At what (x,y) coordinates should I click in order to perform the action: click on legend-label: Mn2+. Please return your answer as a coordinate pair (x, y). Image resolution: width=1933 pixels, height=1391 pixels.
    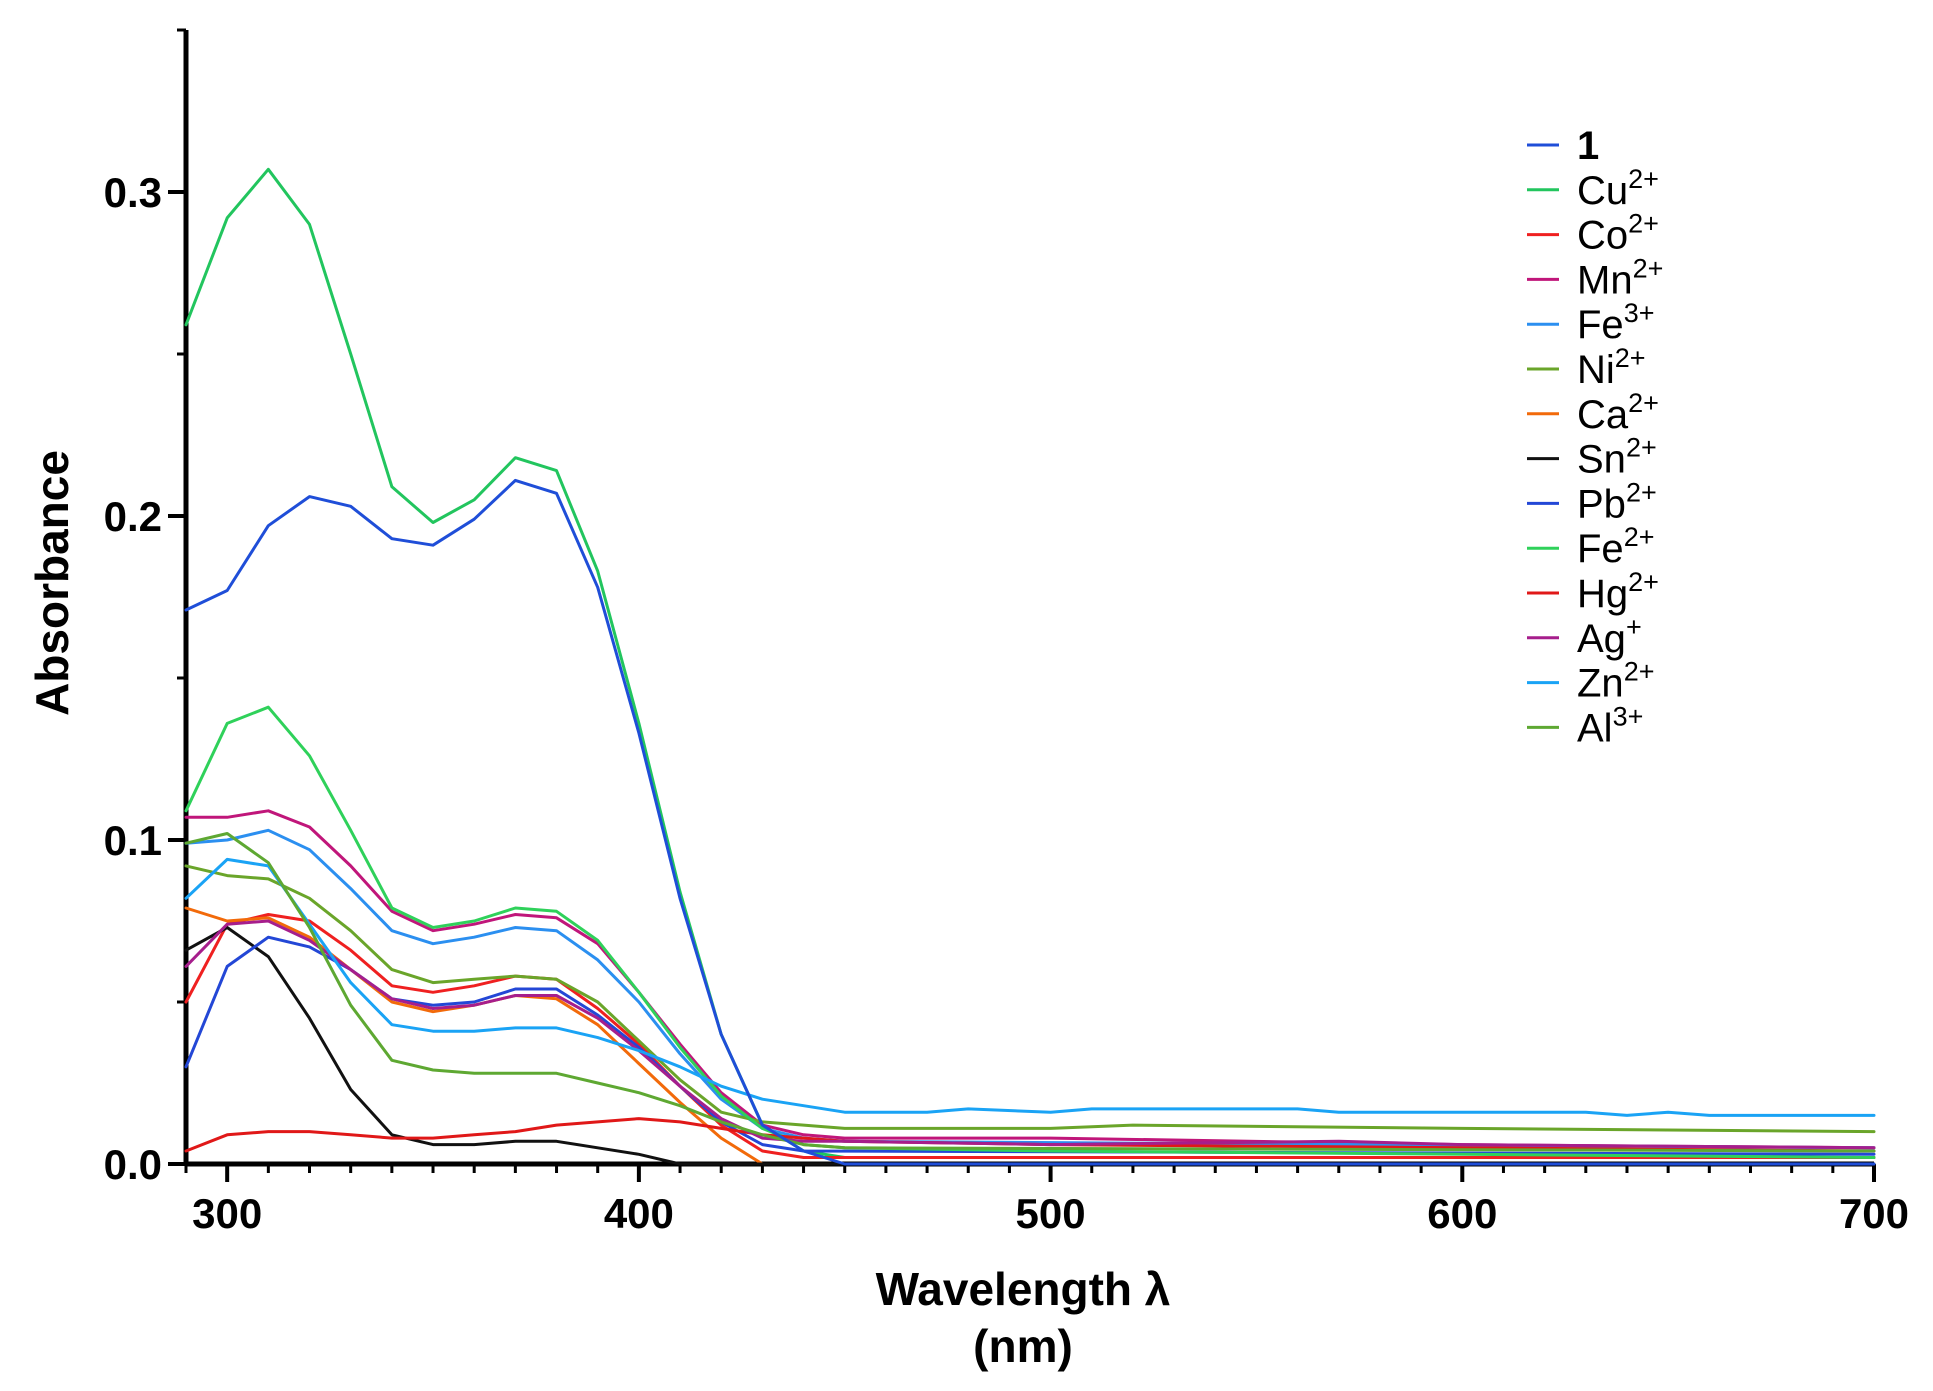
    Looking at the image, I should click on (1620, 277).